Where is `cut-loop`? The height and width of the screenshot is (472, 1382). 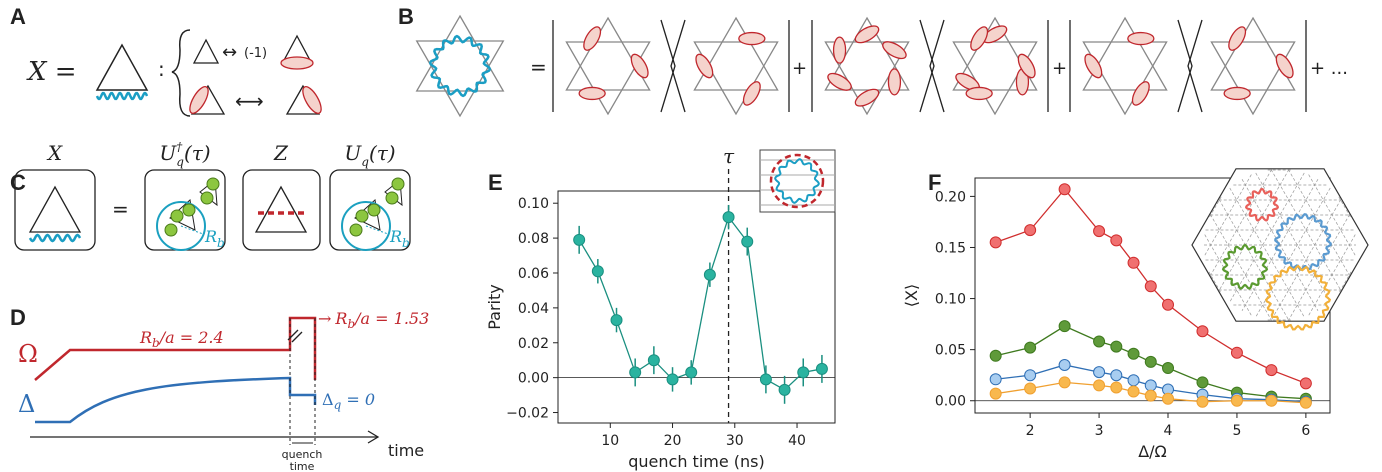 cut-loop is located at coordinates (797, 181).